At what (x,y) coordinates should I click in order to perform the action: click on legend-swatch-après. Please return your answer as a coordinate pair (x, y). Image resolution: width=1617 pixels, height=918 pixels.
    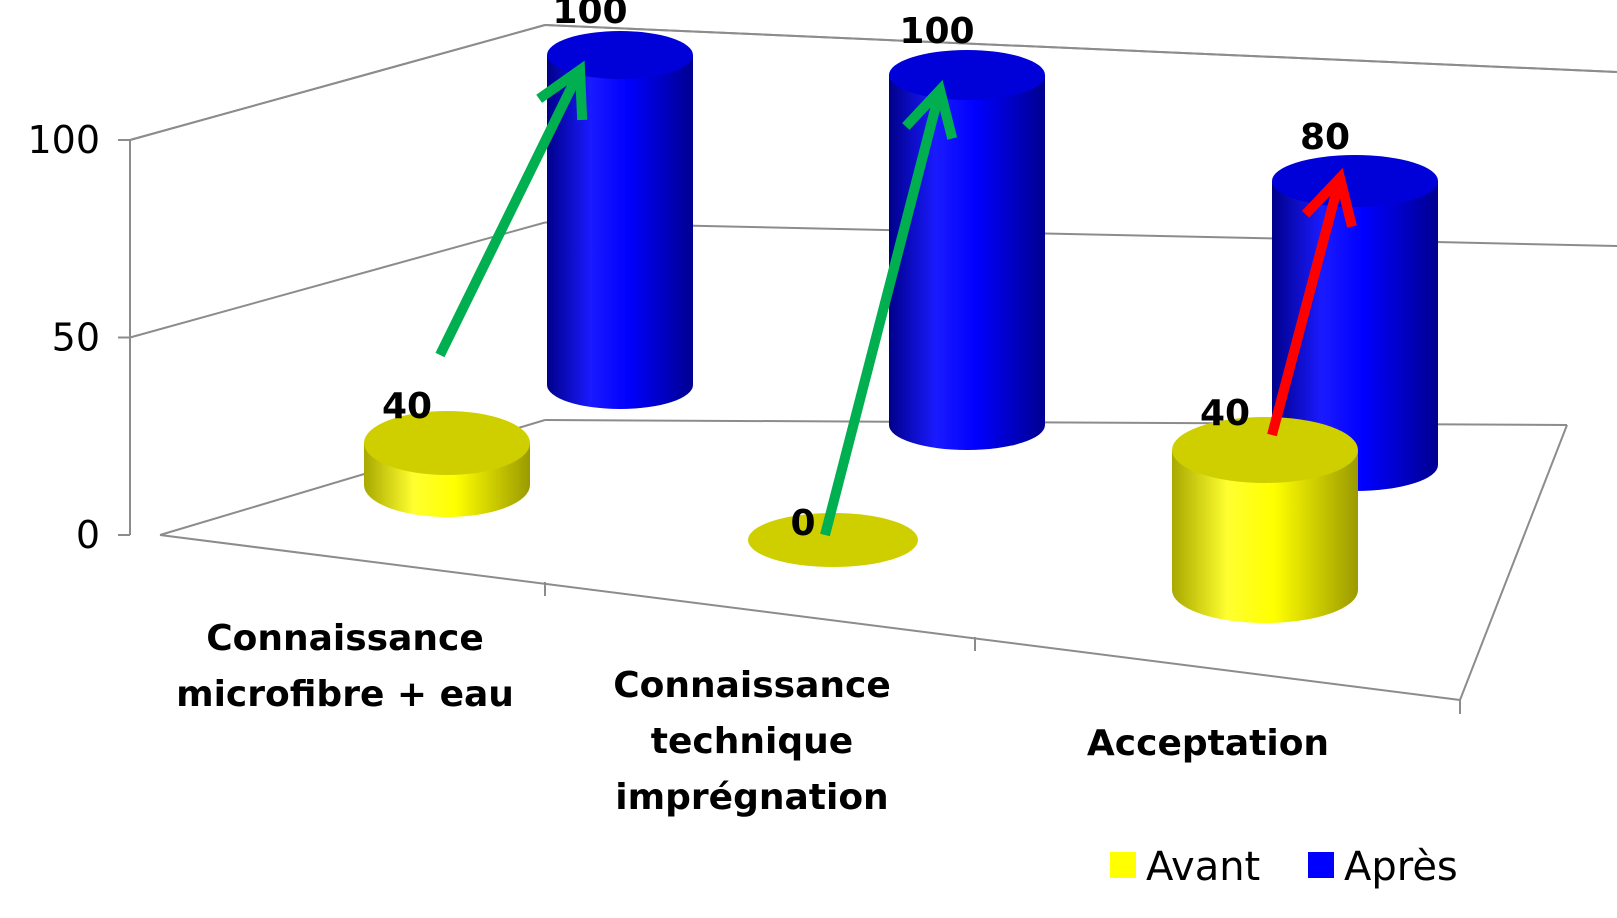
    Looking at the image, I should click on (1321, 865).